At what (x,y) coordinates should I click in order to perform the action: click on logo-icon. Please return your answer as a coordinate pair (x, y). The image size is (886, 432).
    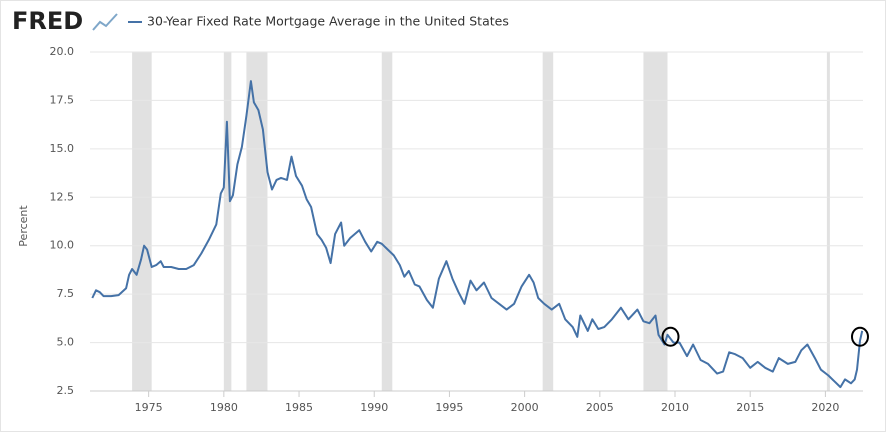
    Looking at the image, I should click on (105, 22).